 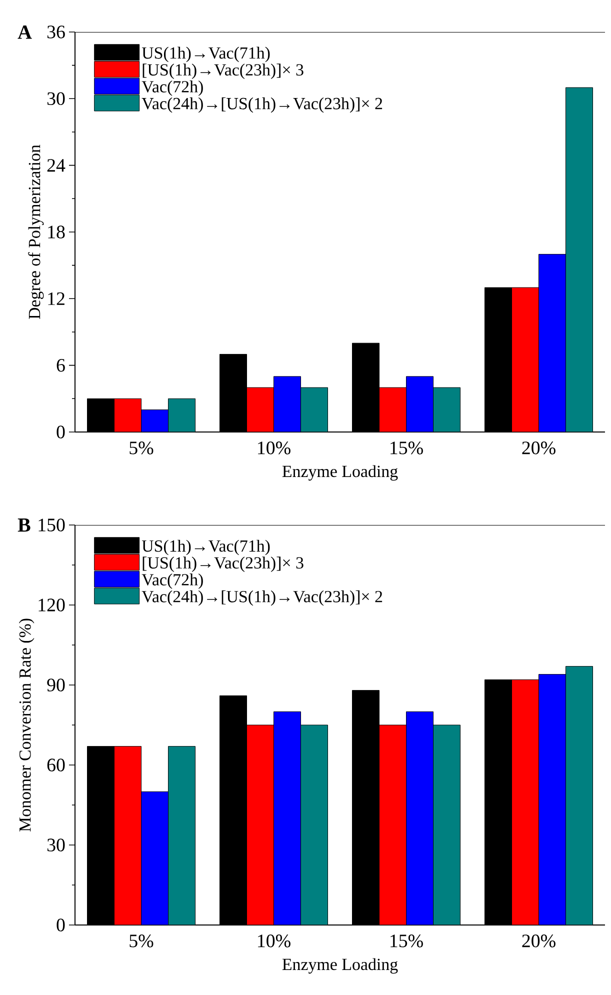 I want to click on y-axis-title: Degree of Polymerization, so click(x=36, y=231).